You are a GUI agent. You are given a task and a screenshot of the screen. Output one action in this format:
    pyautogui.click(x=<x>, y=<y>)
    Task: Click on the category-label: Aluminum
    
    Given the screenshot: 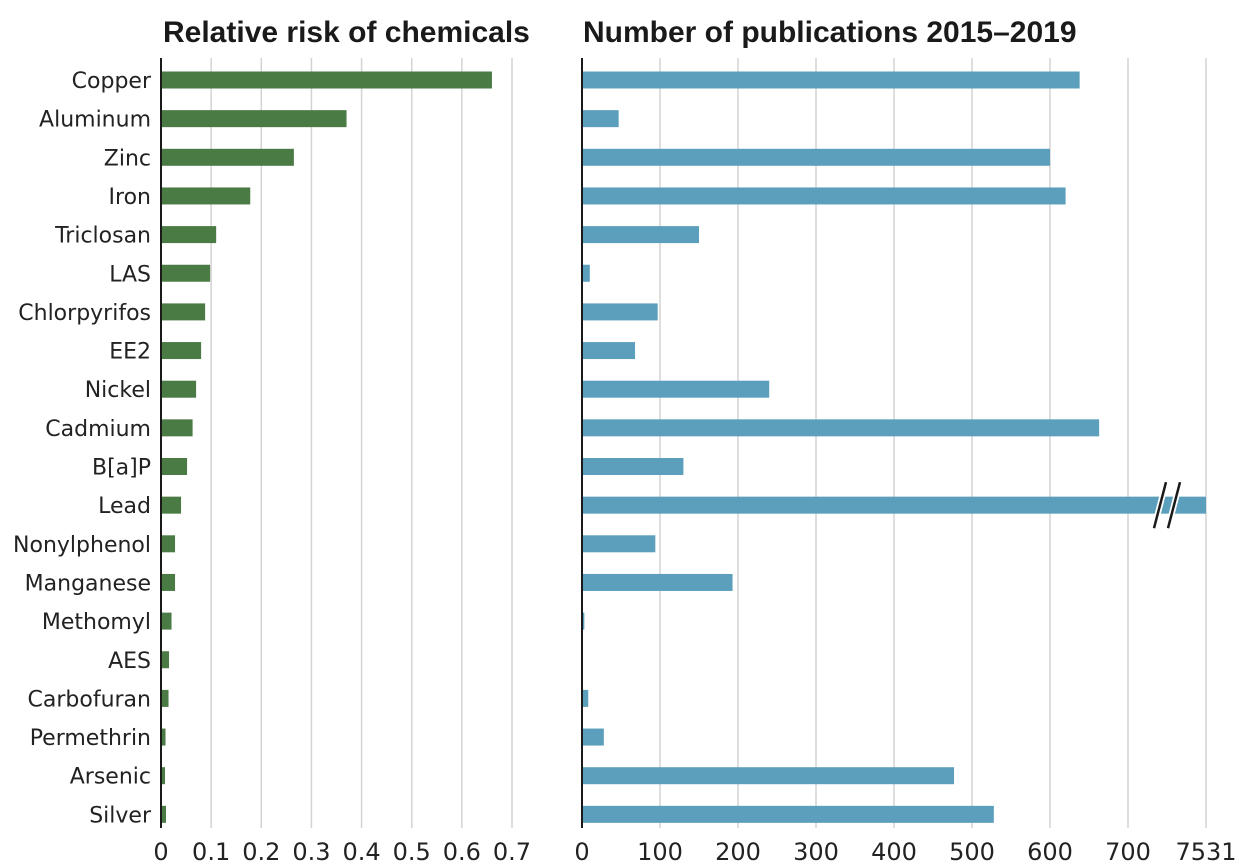 What is the action you would take?
    pyautogui.click(x=95, y=120)
    